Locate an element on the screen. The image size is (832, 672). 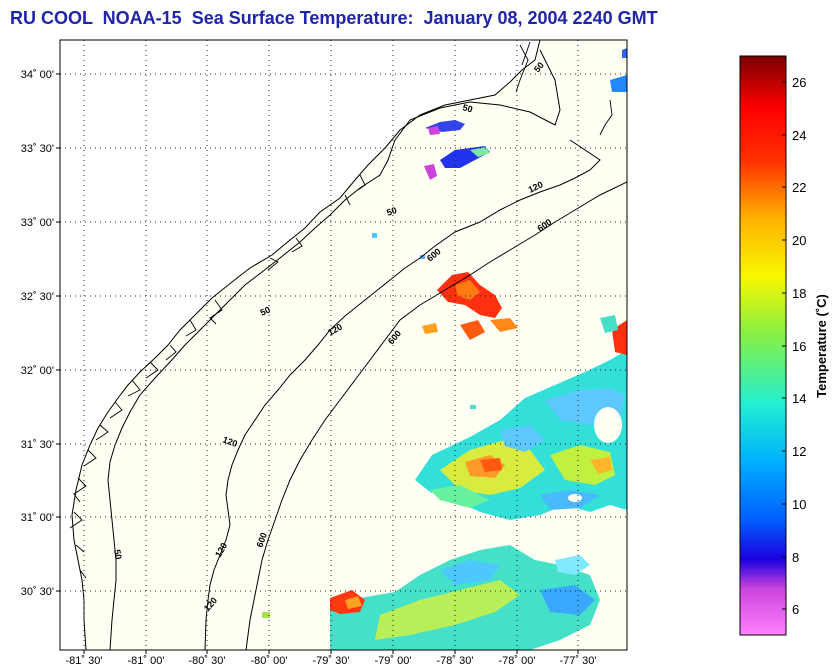
colorbar-tick-label: 10 is located at coordinates (799, 504).